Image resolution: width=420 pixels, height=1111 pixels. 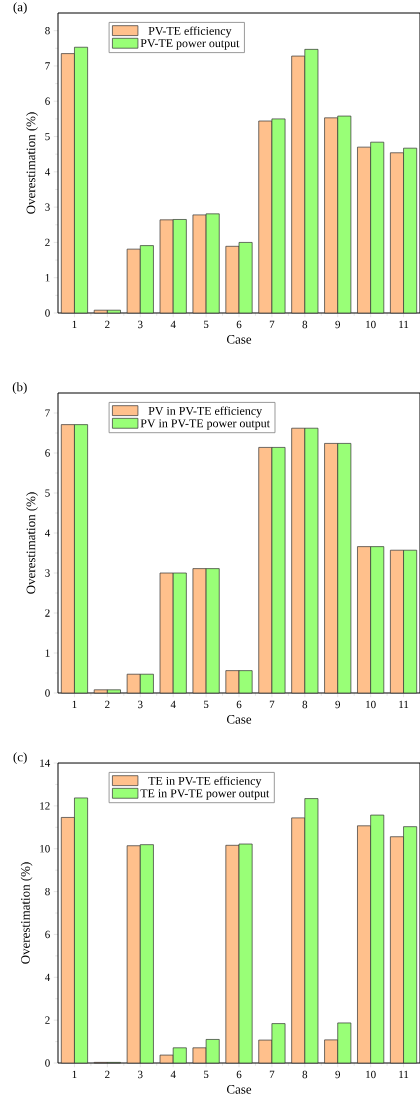 What do you see at coordinates (45, 806) in the screenshot?
I see `y-tick-label: 12` at bounding box center [45, 806].